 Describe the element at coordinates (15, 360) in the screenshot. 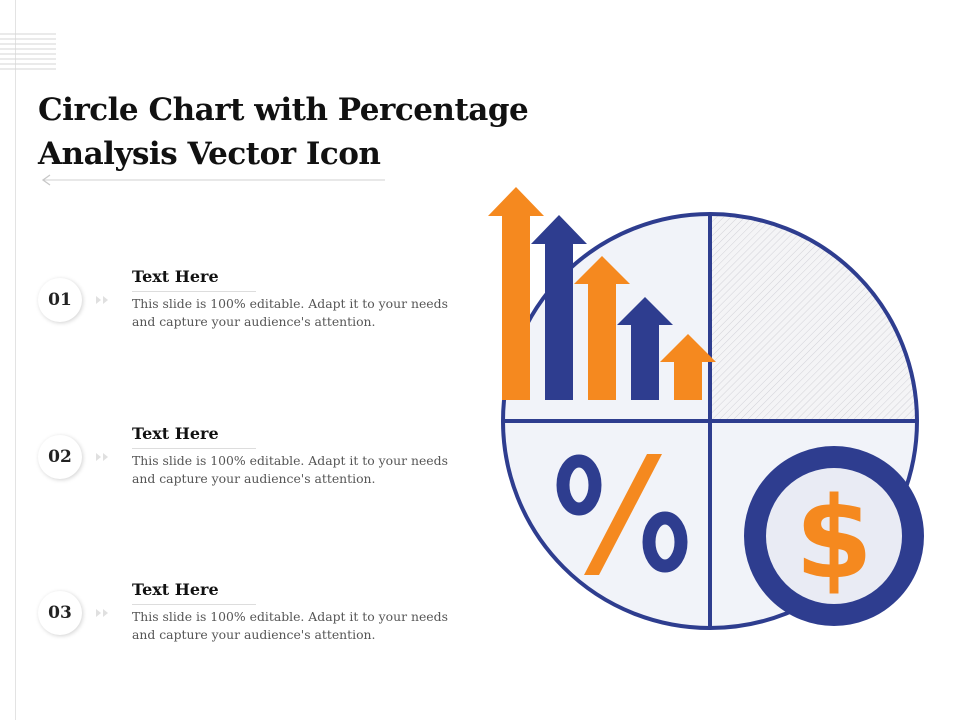

I see `left-border-line` at that location.